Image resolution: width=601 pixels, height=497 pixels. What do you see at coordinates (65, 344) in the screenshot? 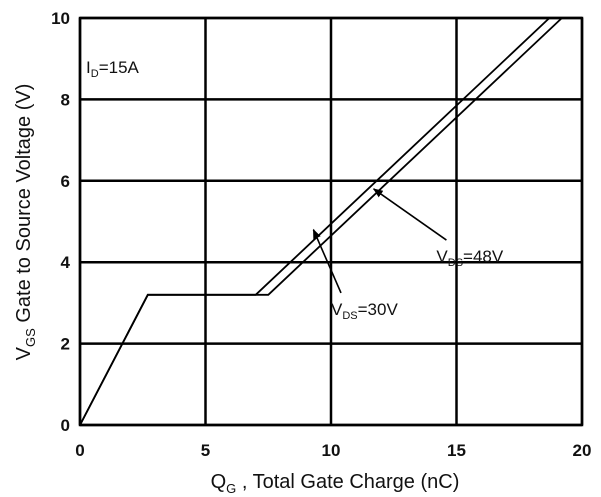
I see `y-tick-label-1: 2` at bounding box center [65, 344].